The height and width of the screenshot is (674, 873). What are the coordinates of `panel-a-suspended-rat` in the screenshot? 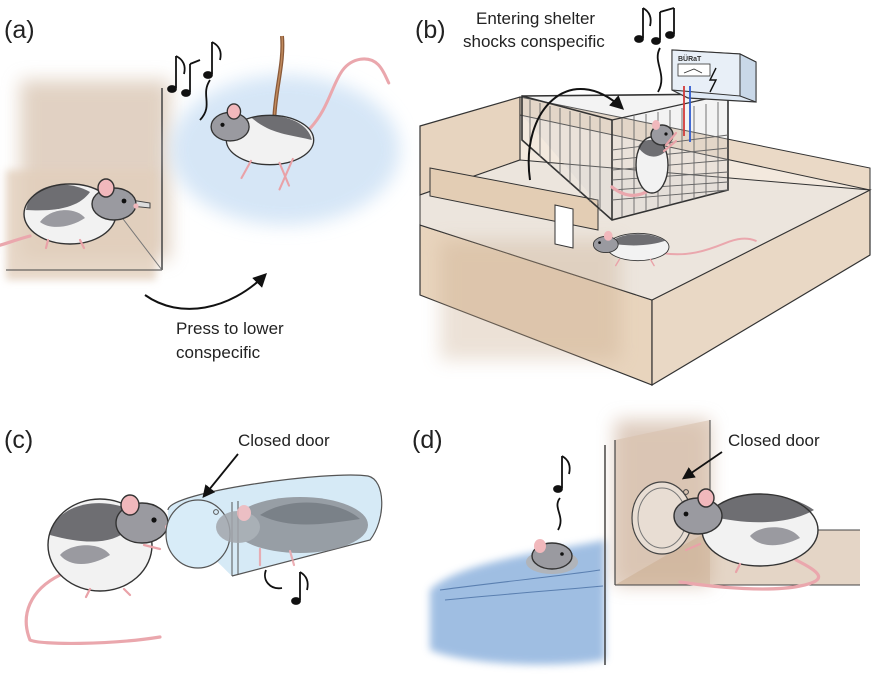 It's located at (300, 124).